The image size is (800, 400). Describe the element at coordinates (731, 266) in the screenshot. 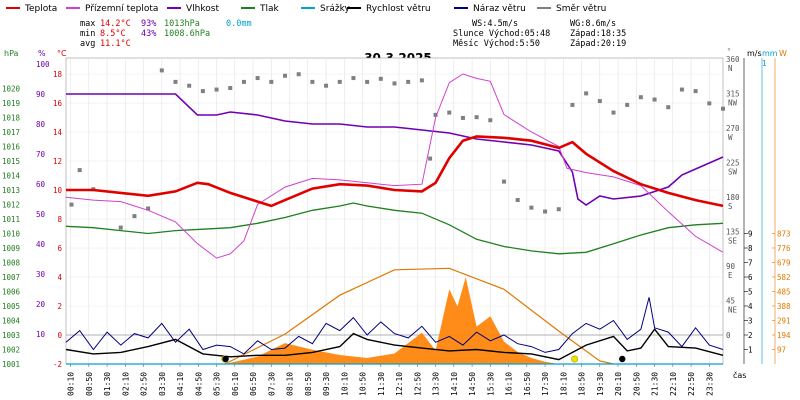

I see `y-tick-dir: 90` at that location.